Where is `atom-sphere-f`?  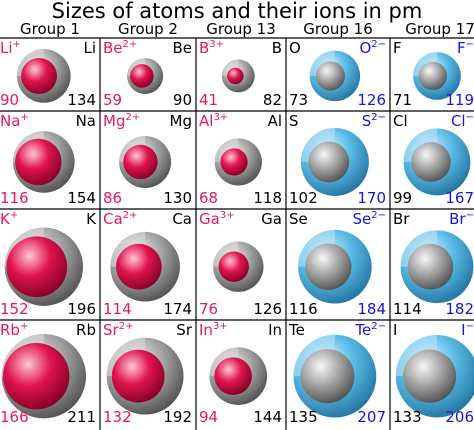 atom-sphere-f is located at coordinates (432, 76).